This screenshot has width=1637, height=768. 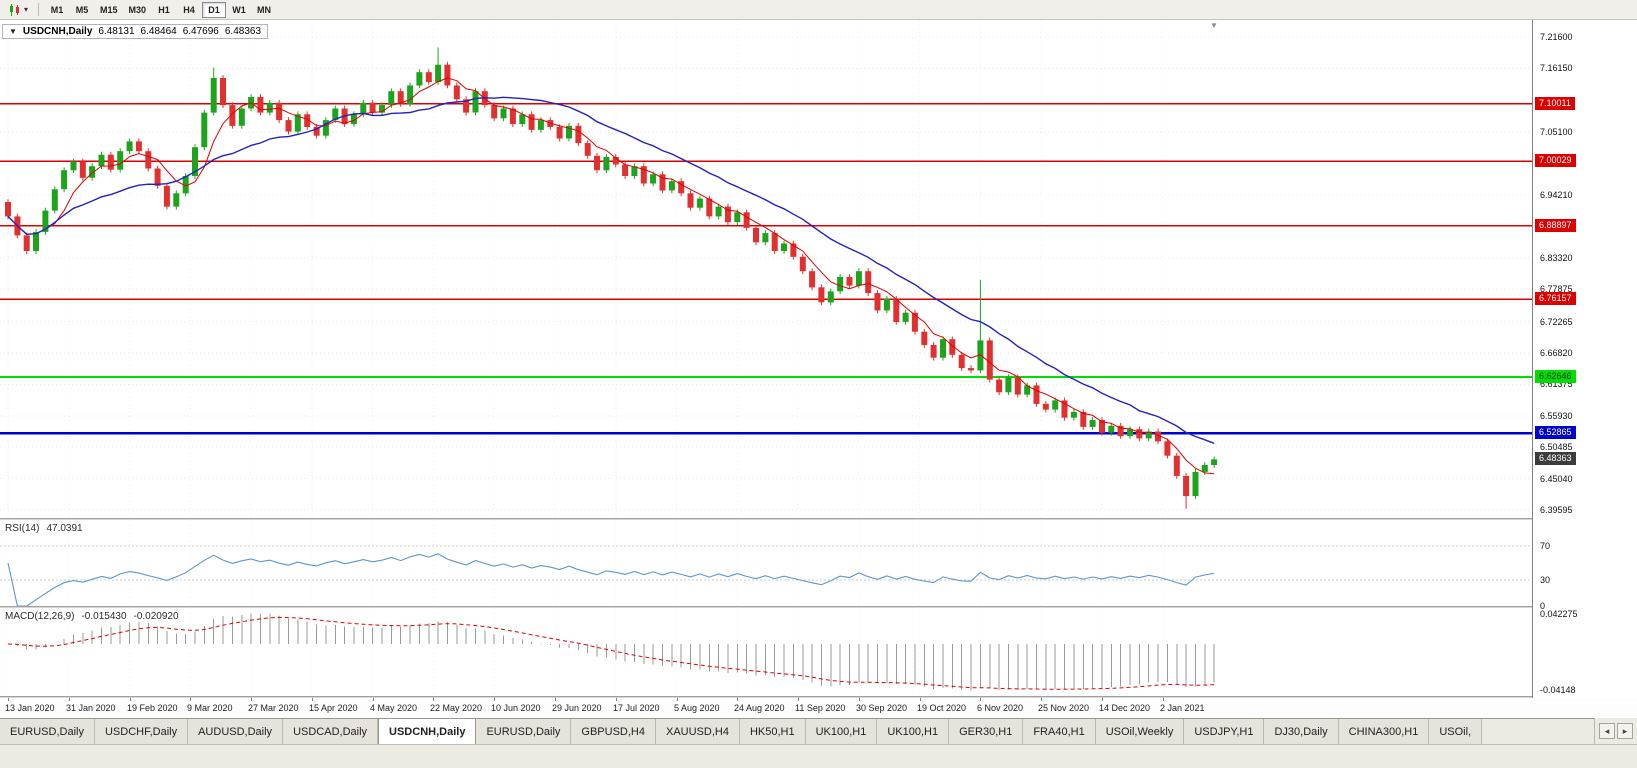 I want to click on price-tick-label: 6.55930, so click(x=1556, y=416).